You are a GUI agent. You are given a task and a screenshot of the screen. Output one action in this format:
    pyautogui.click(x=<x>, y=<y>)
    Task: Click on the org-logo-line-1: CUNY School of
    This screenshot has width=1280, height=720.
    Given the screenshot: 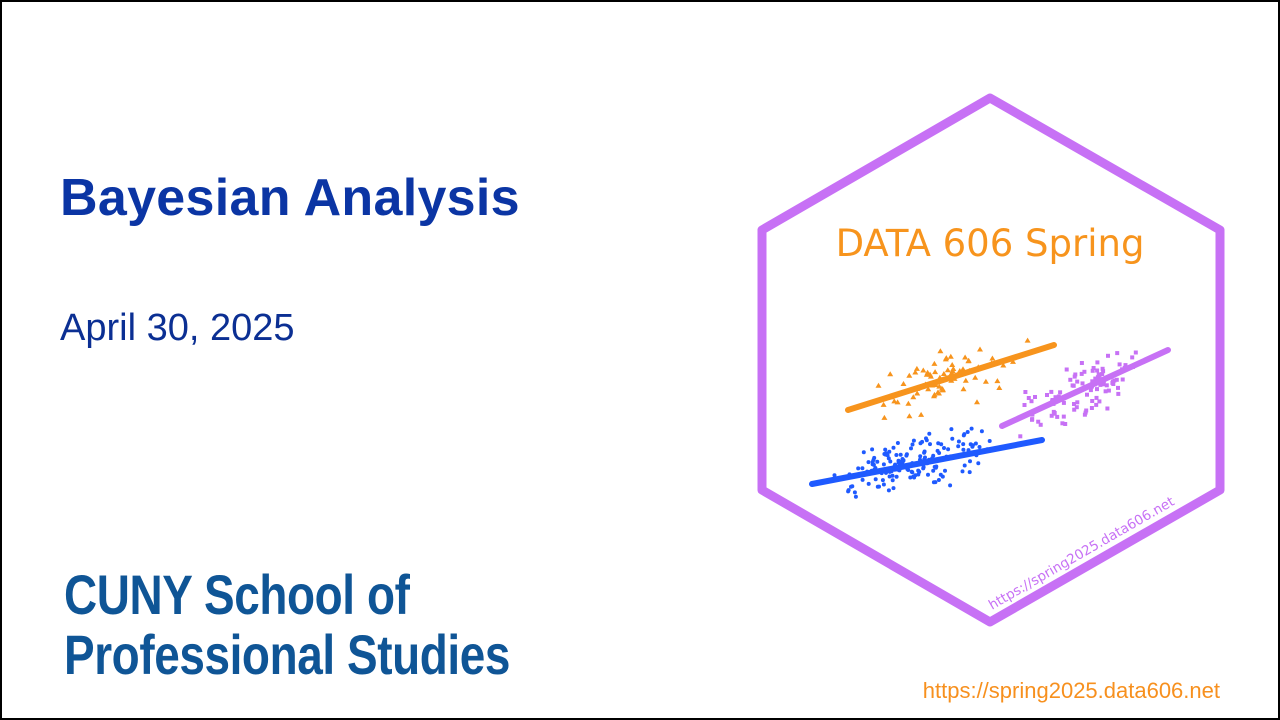 What is the action you would take?
    pyautogui.click(x=237, y=594)
    